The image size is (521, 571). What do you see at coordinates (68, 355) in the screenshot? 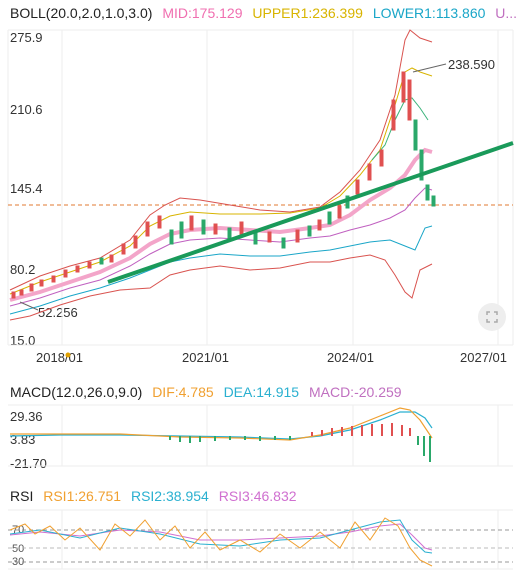
I see `event-marker-icon` at bounding box center [68, 355].